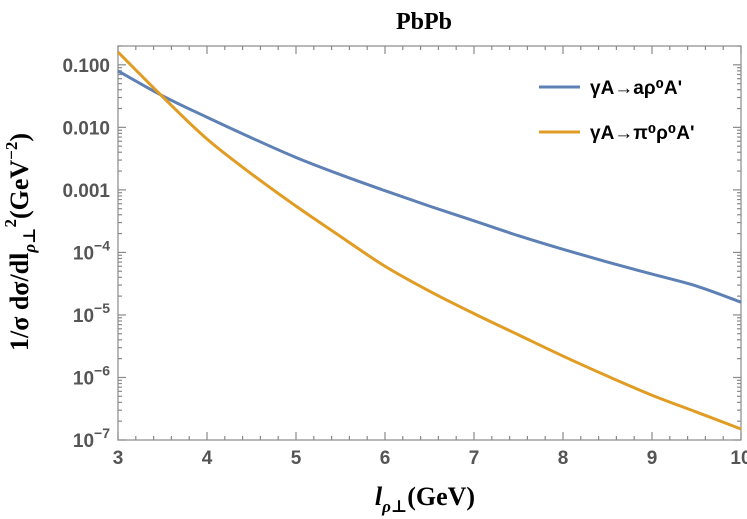 The width and height of the screenshot is (747, 519). I want to click on svg-text: lρ⊥(GeV), so click(425, 499).